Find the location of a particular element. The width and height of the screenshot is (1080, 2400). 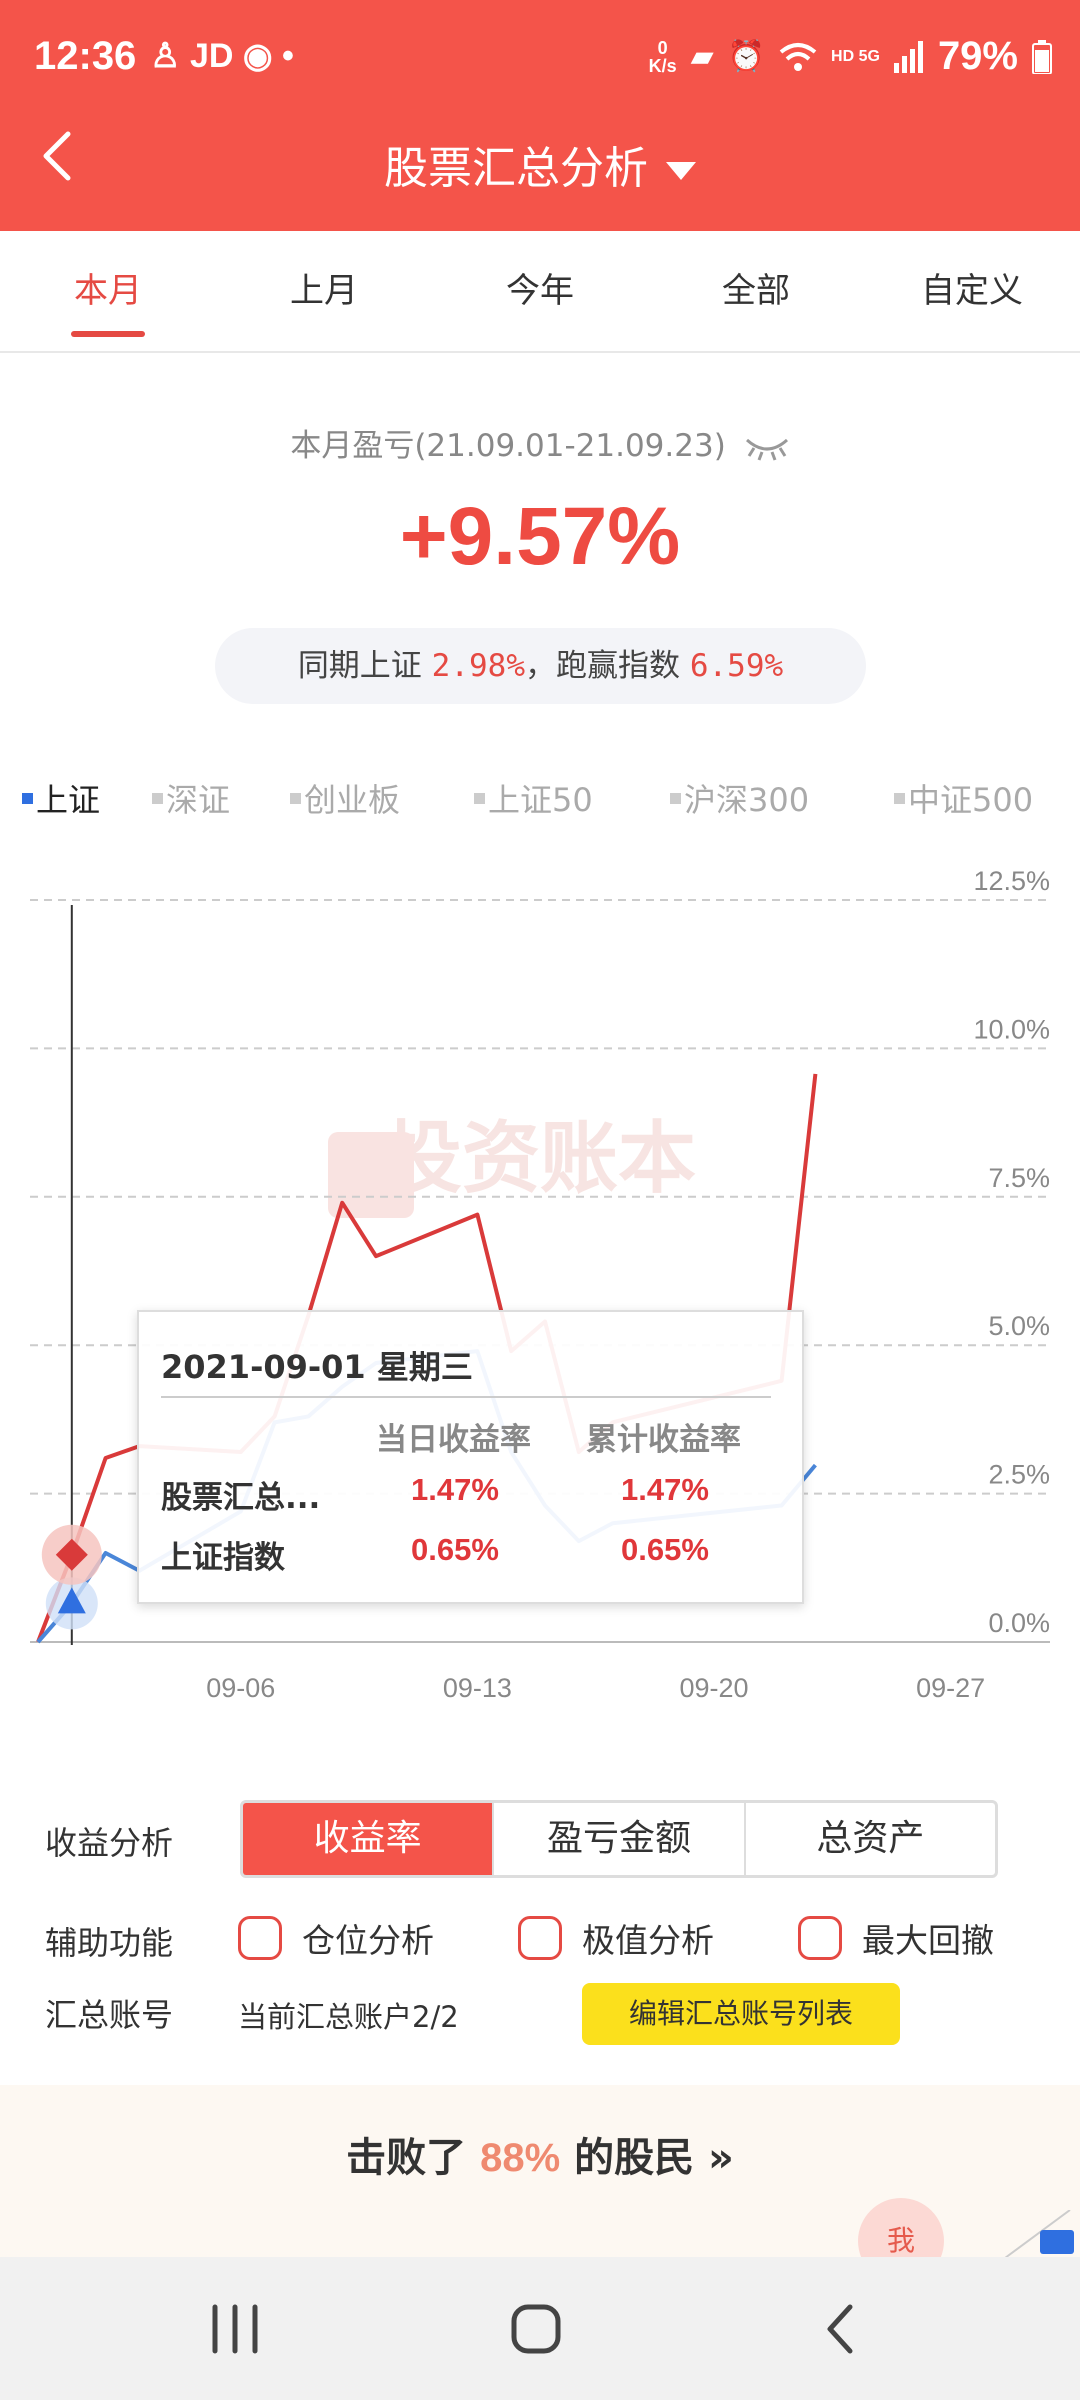

tooltip-row-cumulative: 0.65% is located at coordinates (665, 1549).